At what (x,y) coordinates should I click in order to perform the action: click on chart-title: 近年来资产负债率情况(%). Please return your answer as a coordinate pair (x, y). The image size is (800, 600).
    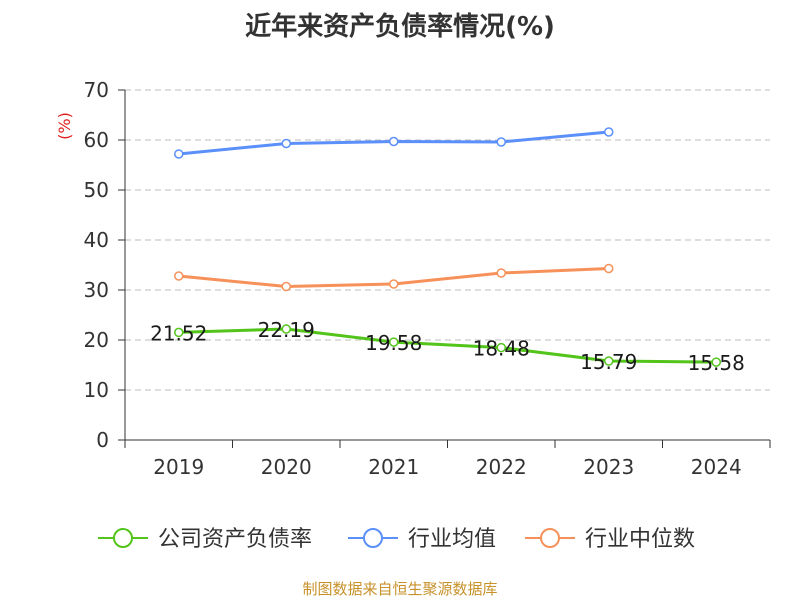
    Looking at the image, I should click on (400, 27).